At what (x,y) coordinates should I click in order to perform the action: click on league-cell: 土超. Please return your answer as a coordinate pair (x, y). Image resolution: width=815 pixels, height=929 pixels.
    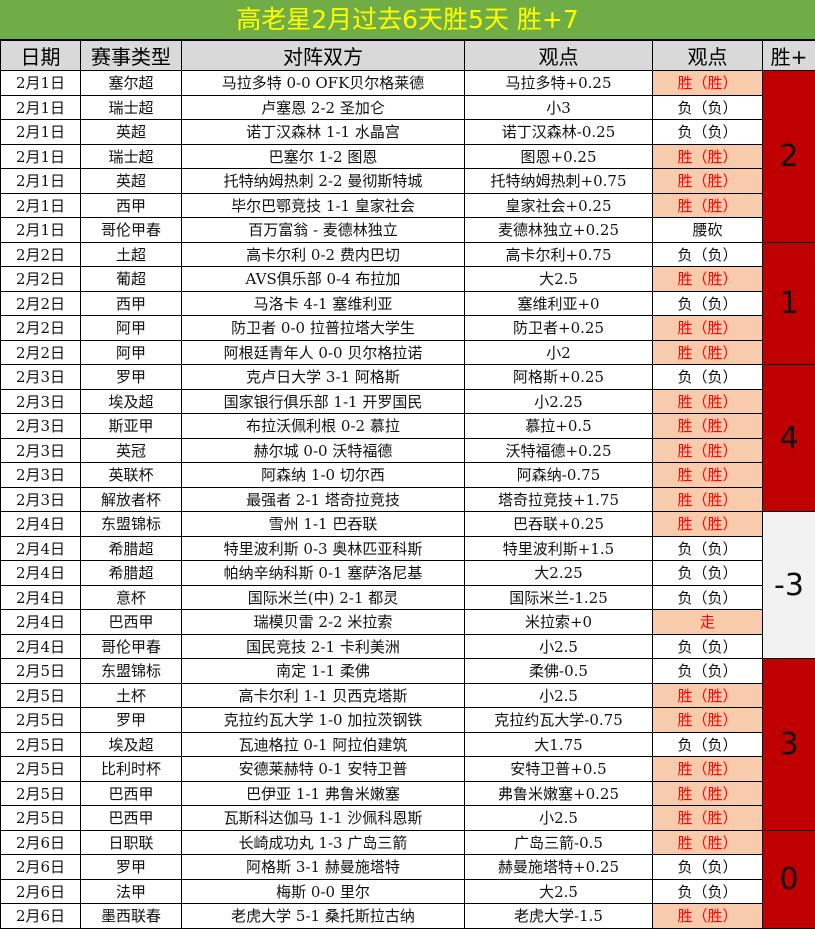
    Looking at the image, I should click on (131, 254).